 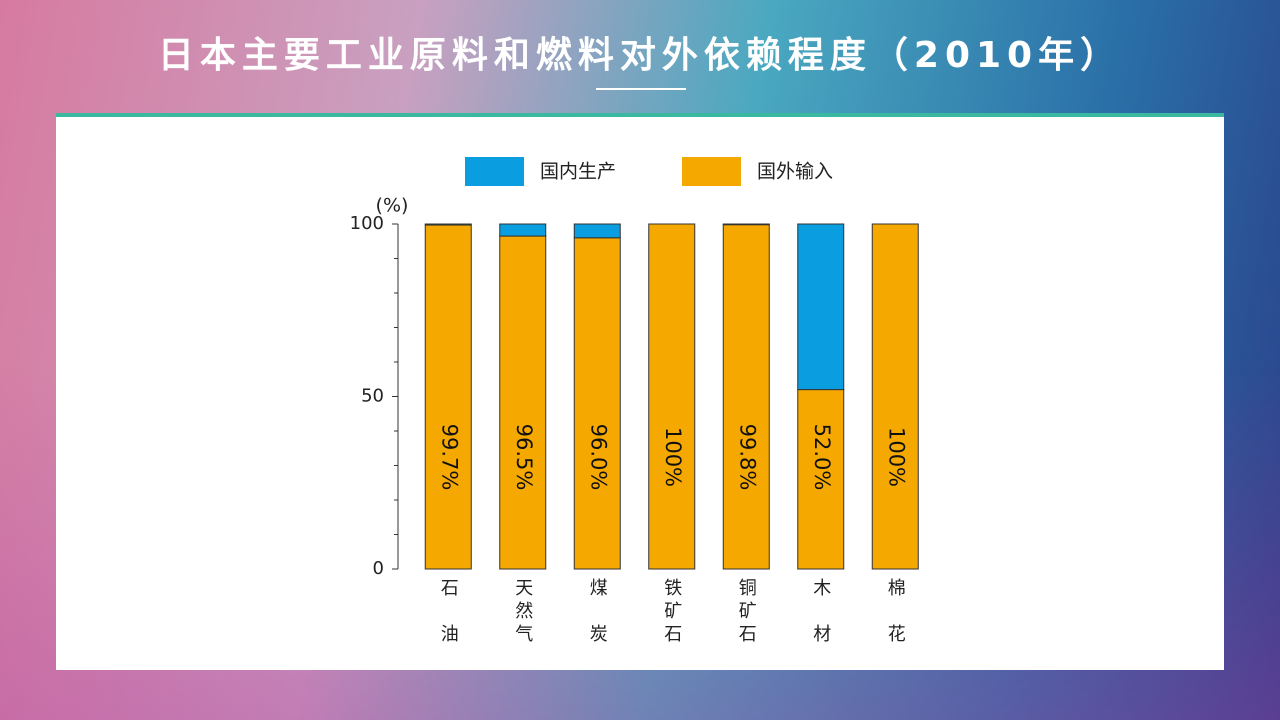 What do you see at coordinates (747, 457) in the screenshot?
I see `value-label: 99.8%` at bounding box center [747, 457].